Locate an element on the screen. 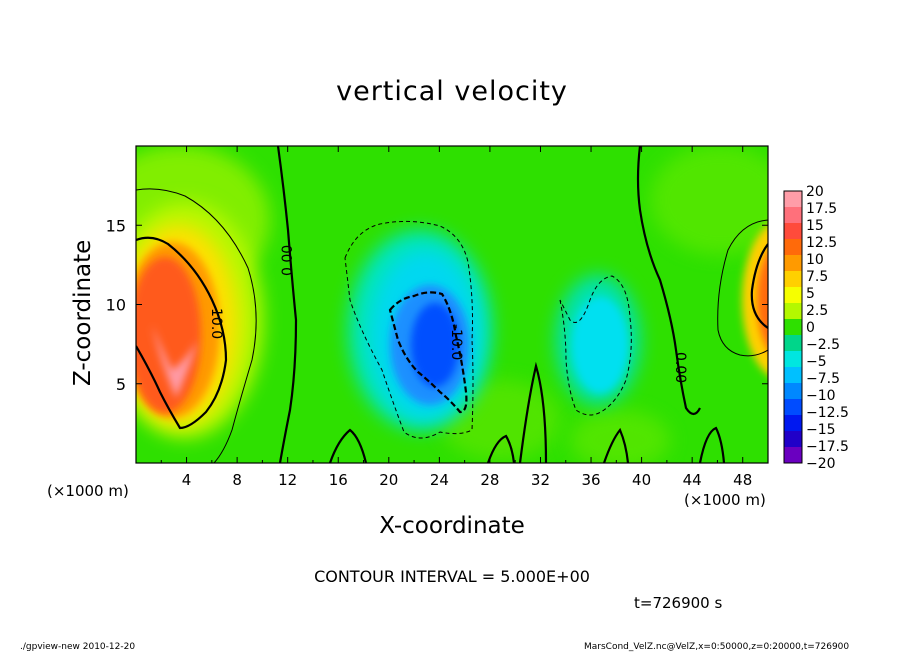  contour-interval-text: CONTOUR INTERVAL = 5.000E+00 is located at coordinates (452, 576).